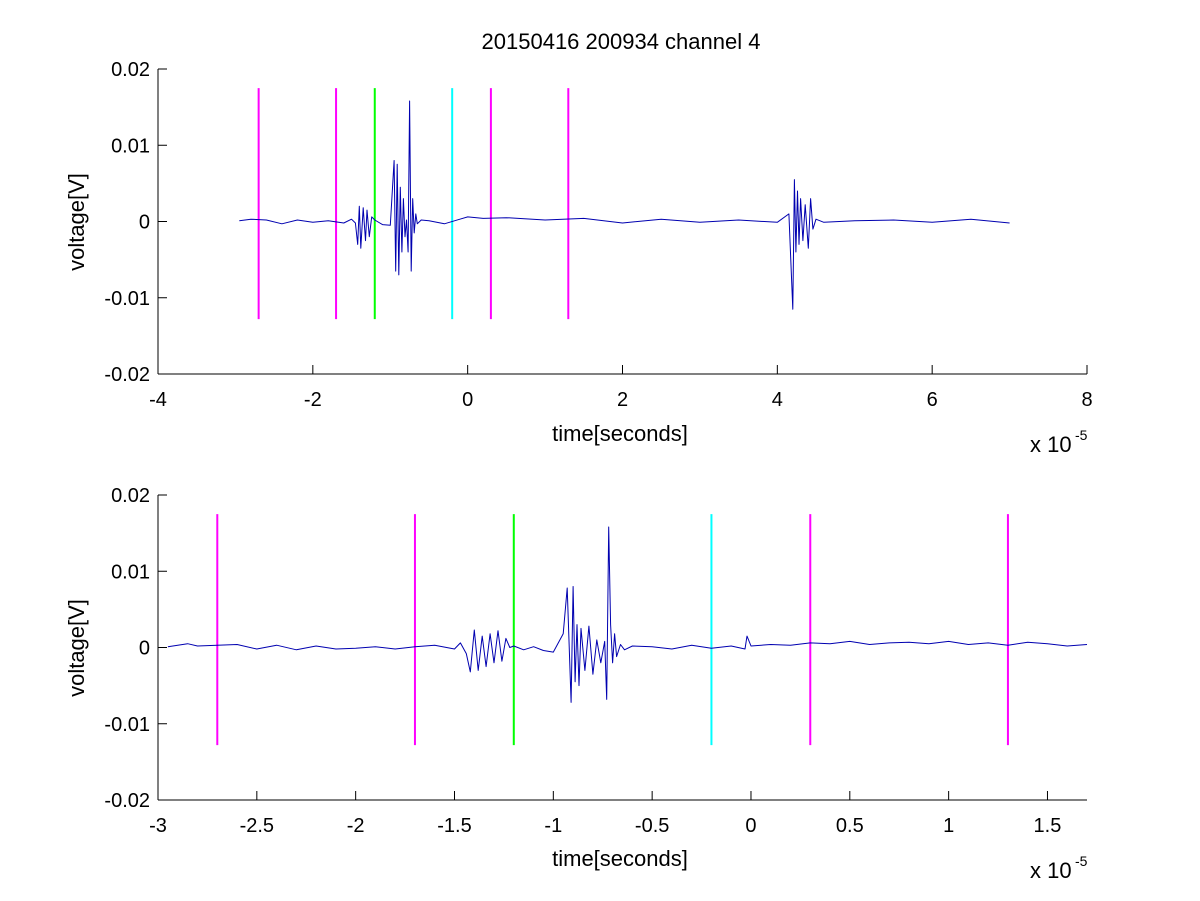  Describe the element at coordinates (158, 400) in the screenshot. I see `top-x-tick-label: -4` at that location.